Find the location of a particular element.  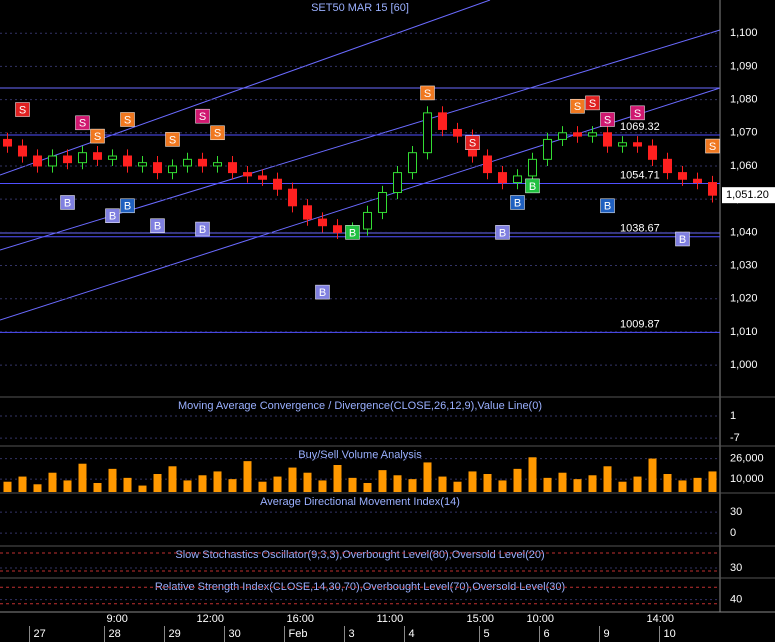

x-time-label: 12:00 is located at coordinates (211, 619).